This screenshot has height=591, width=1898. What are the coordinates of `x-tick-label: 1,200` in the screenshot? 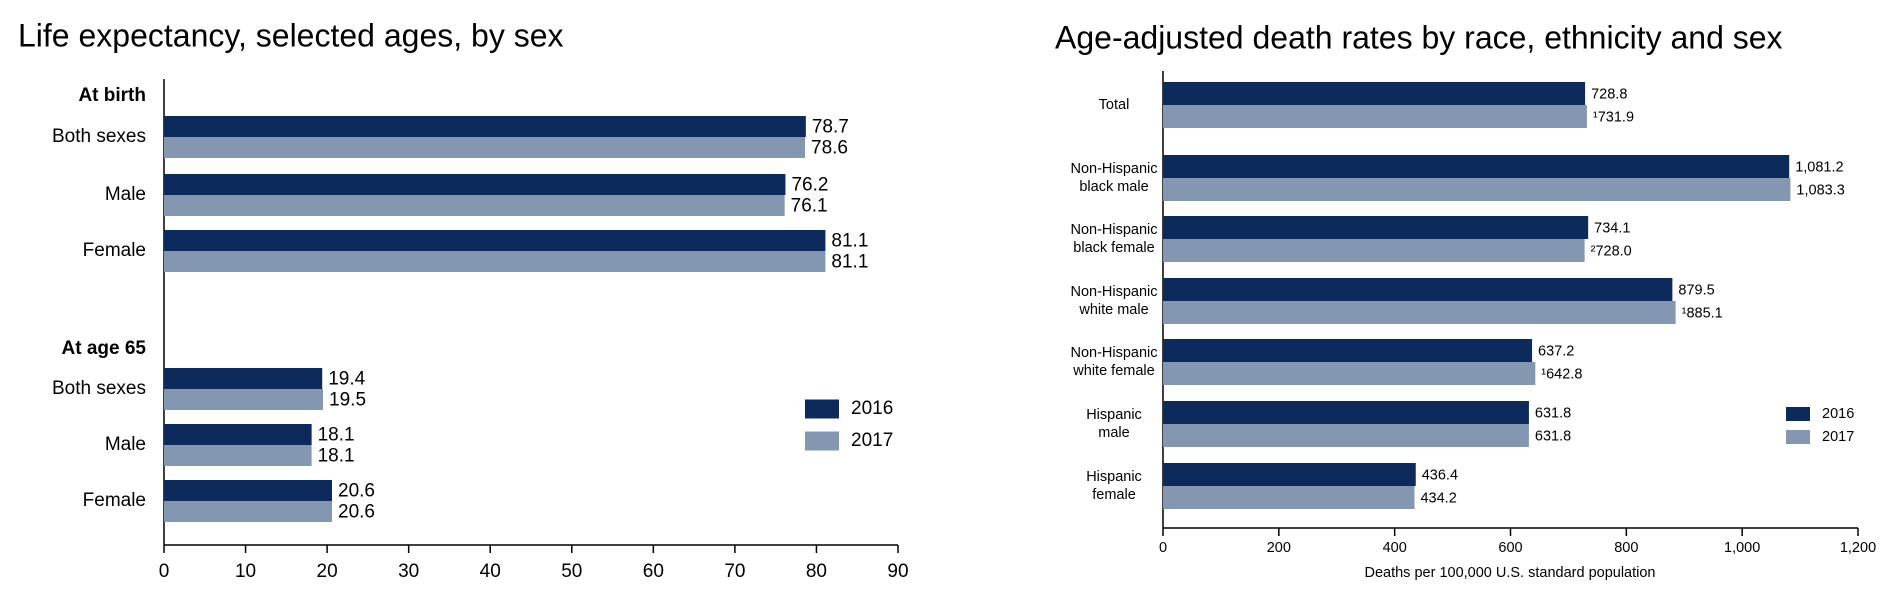 It's located at (1858, 548).